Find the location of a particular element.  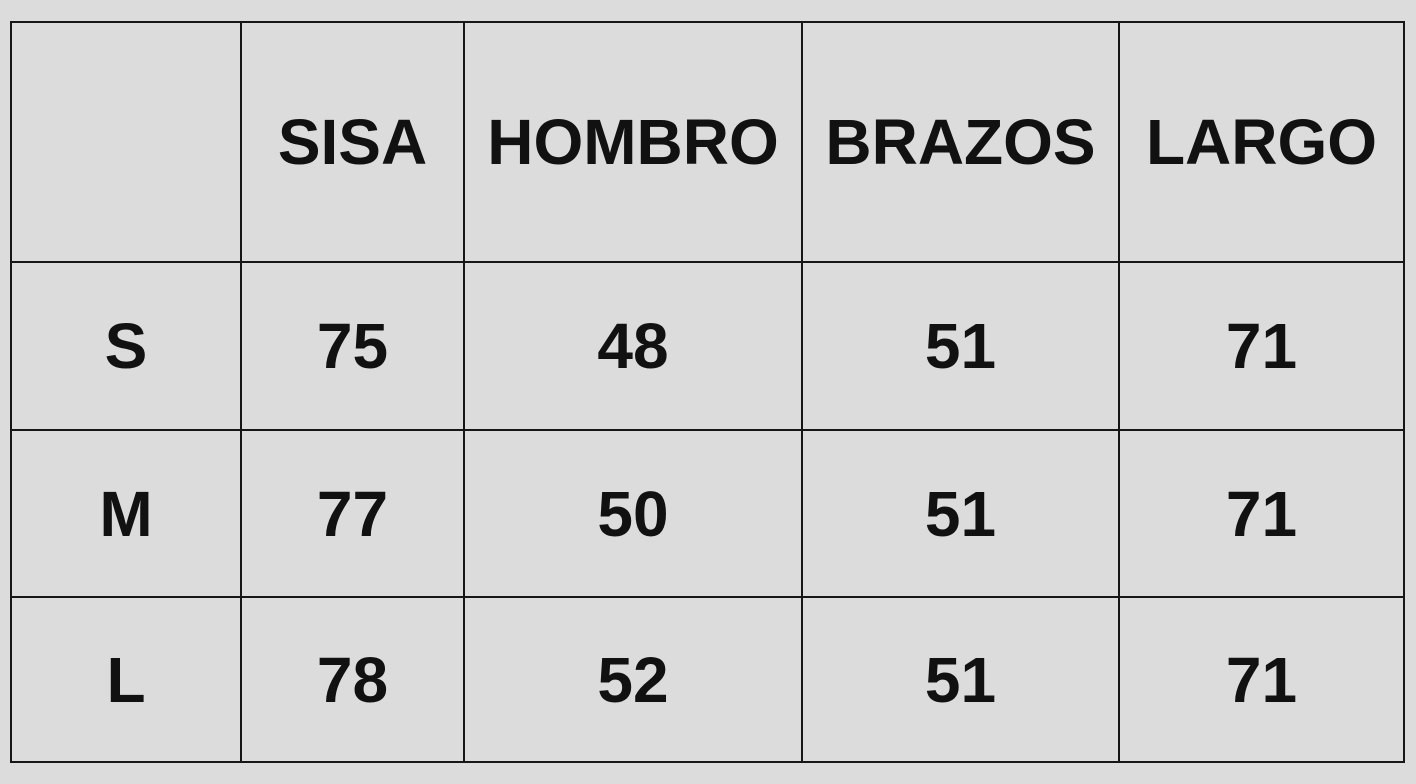

cell-sisa: 77 is located at coordinates (352, 513).